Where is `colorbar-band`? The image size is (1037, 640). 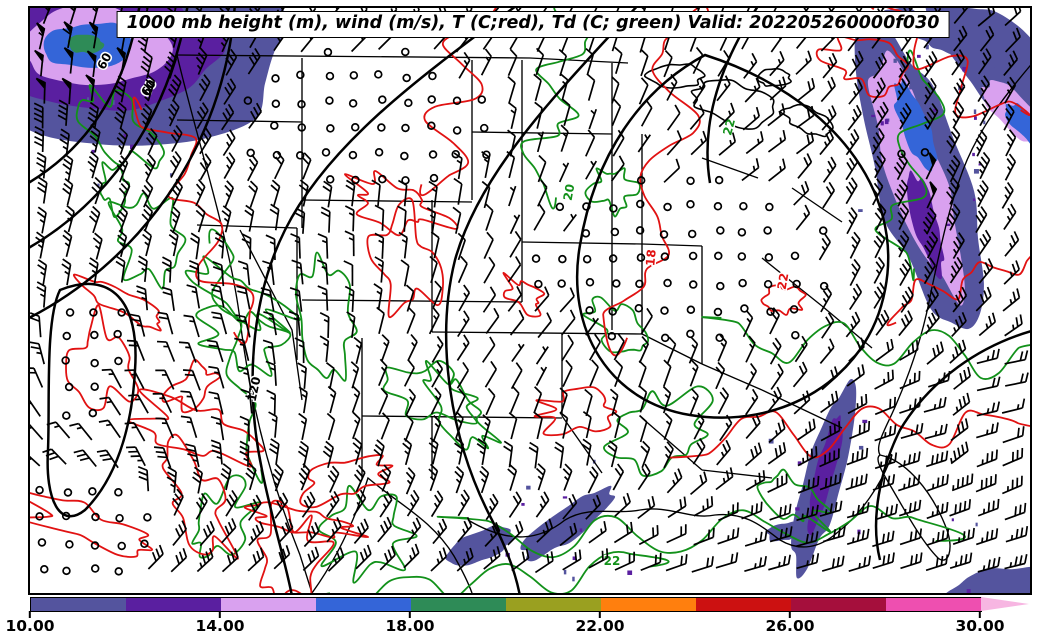
colorbar-band is located at coordinates (533, 604).